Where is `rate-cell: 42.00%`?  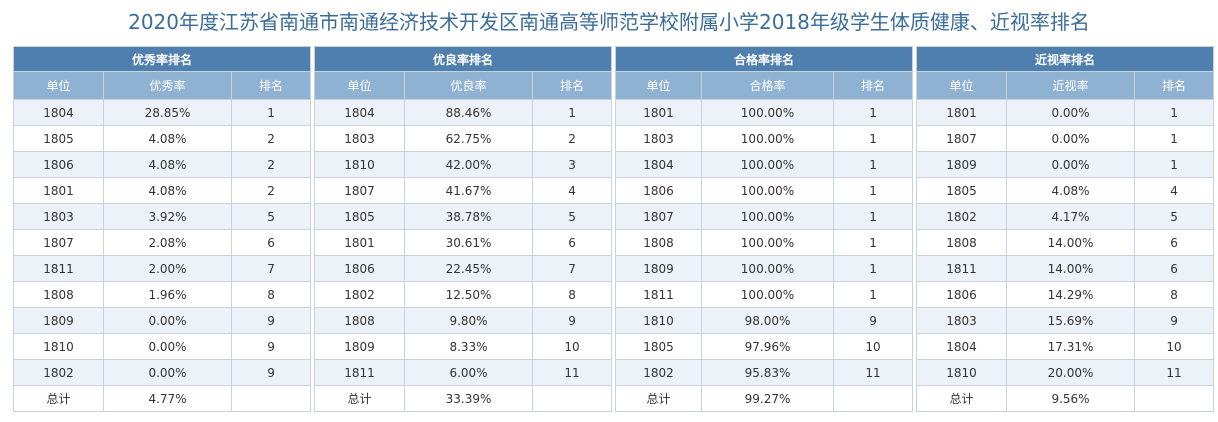 rate-cell: 42.00% is located at coordinates (468, 164).